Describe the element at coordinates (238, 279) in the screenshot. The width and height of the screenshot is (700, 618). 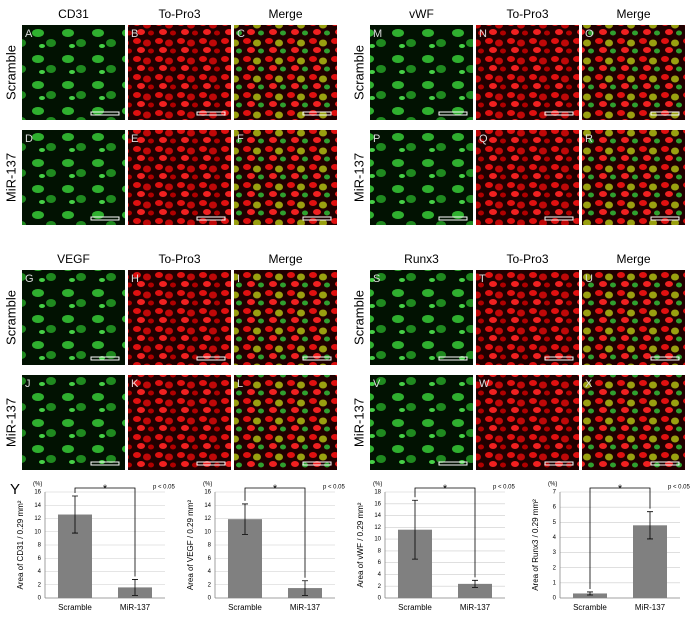
I see `panel-letter: I` at that location.